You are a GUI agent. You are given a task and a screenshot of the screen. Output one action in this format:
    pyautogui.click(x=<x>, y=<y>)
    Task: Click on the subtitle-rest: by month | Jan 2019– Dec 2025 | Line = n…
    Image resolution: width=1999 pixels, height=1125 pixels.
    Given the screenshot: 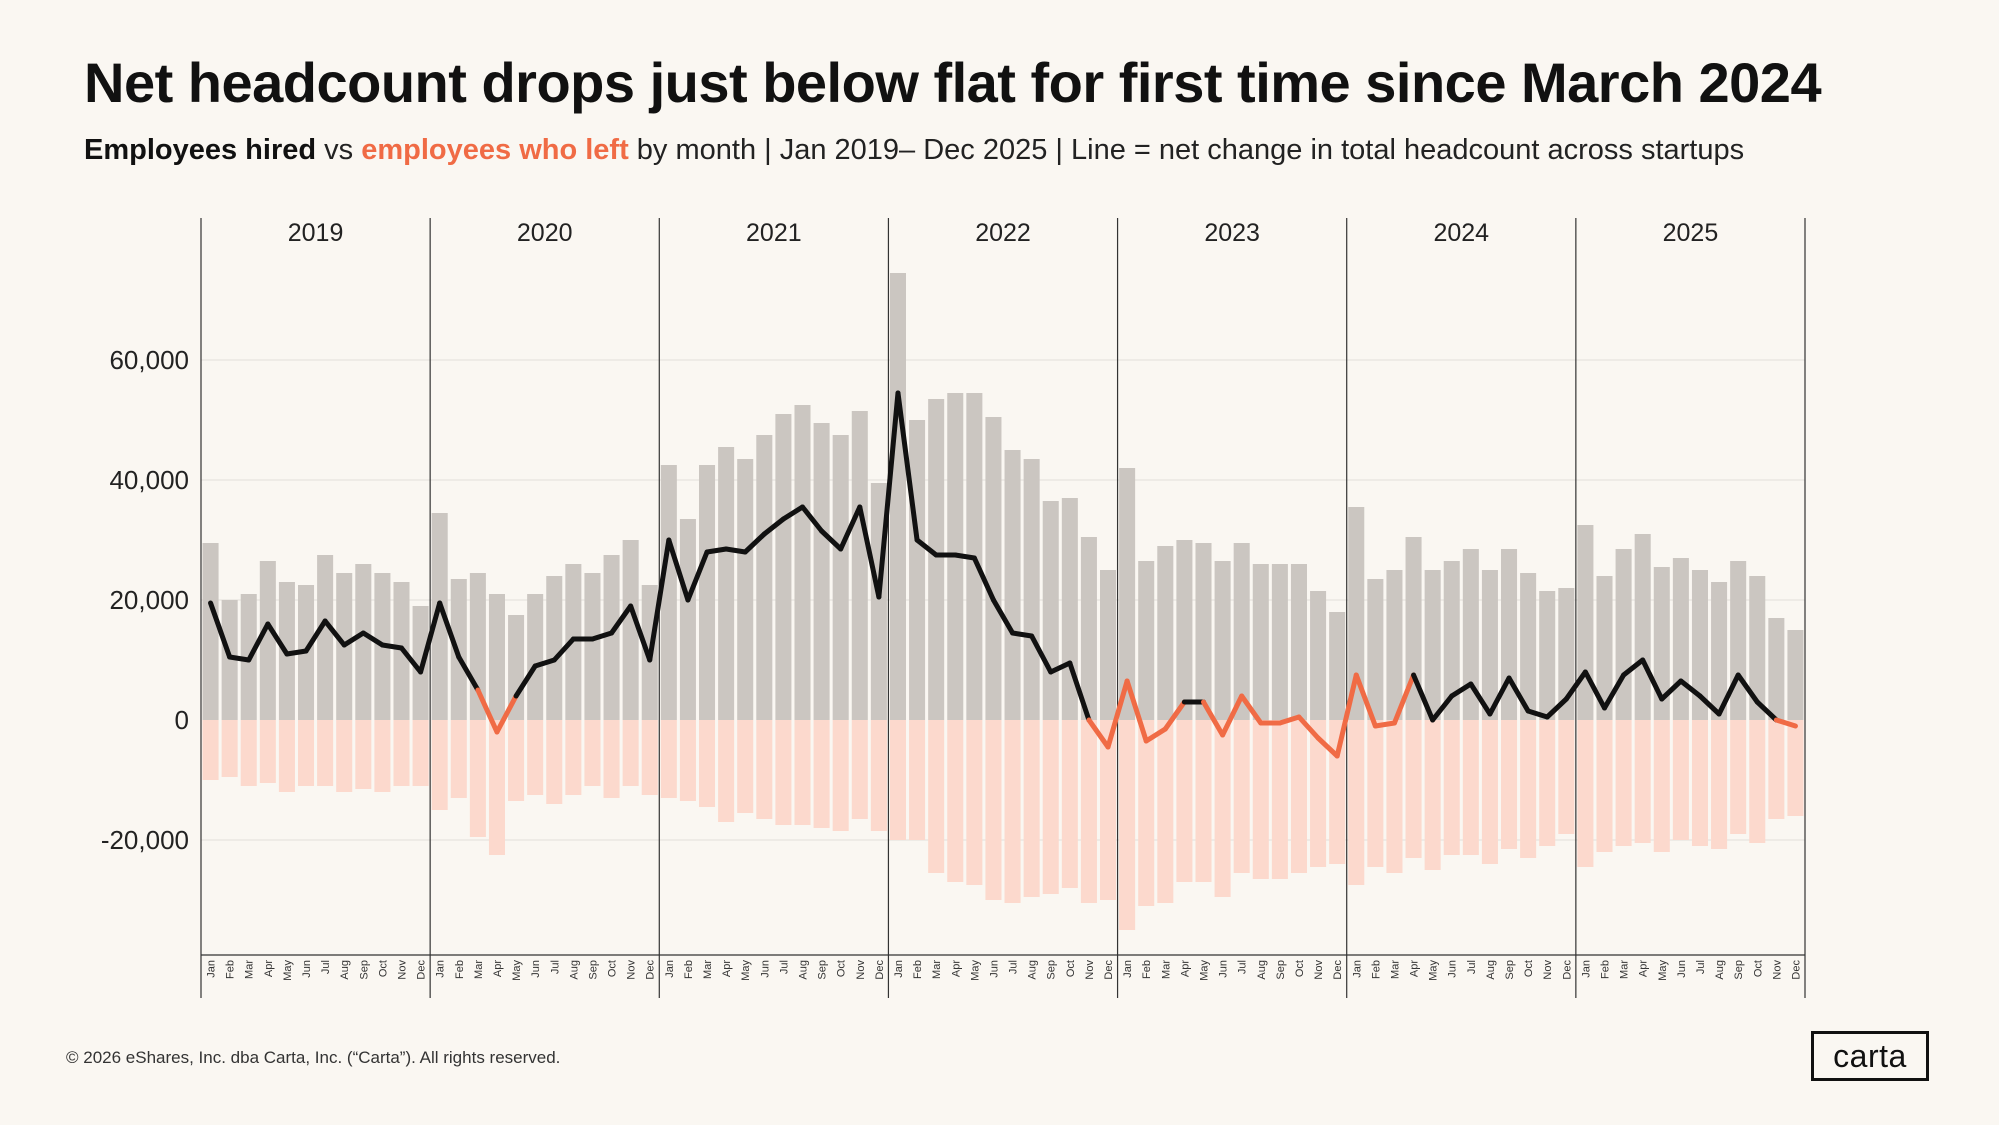 What is the action you would take?
    pyautogui.click(x=1186, y=150)
    